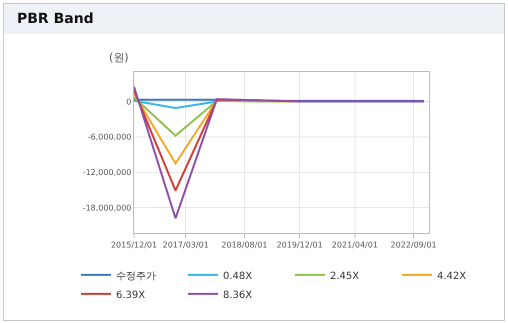  Describe the element at coordinates (131, 295) in the screenshot. I see `legend-label: 6.39X` at that location.